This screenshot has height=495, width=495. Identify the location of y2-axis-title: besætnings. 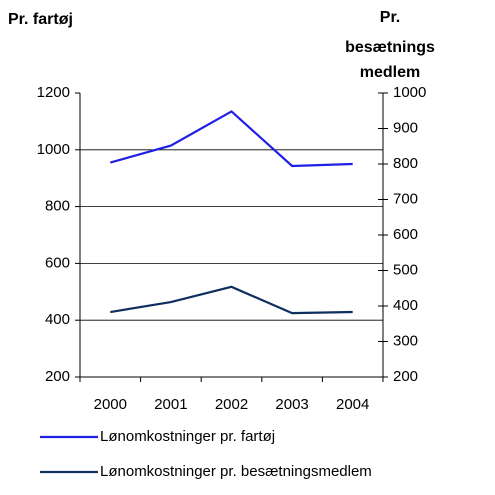
(390, 47).